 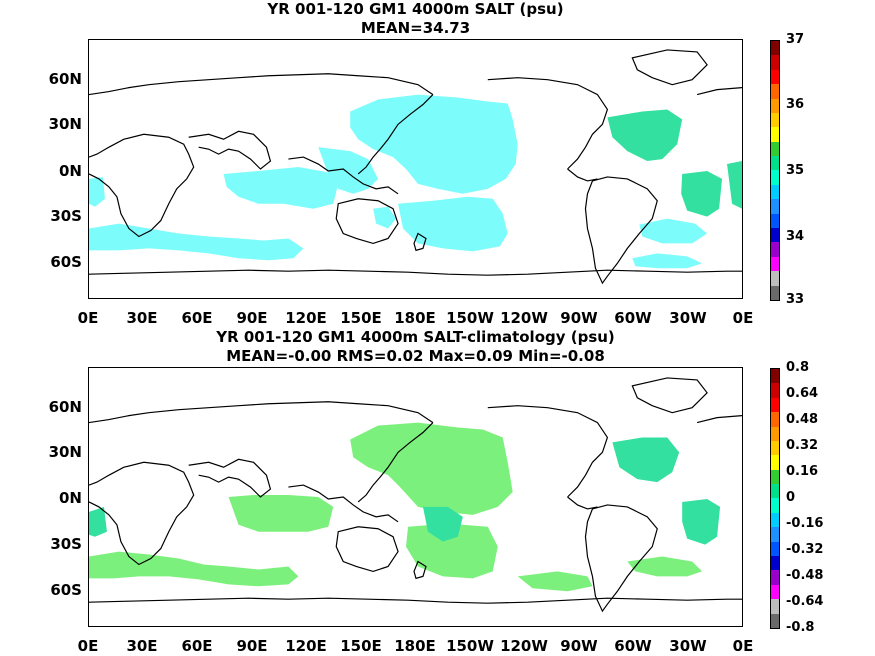 What do you see at coordinates (805, 575) in the screenshot?
I see `colorbar-label: -0.48` at bounding box center [805, 575].